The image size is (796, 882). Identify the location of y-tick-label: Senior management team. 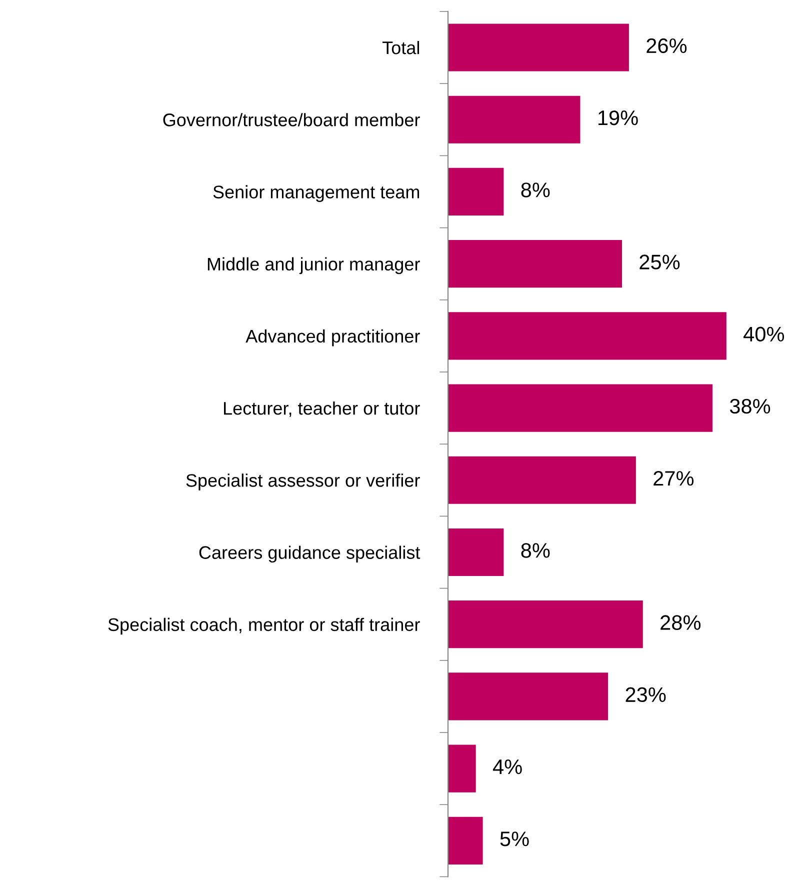
(316, 193).